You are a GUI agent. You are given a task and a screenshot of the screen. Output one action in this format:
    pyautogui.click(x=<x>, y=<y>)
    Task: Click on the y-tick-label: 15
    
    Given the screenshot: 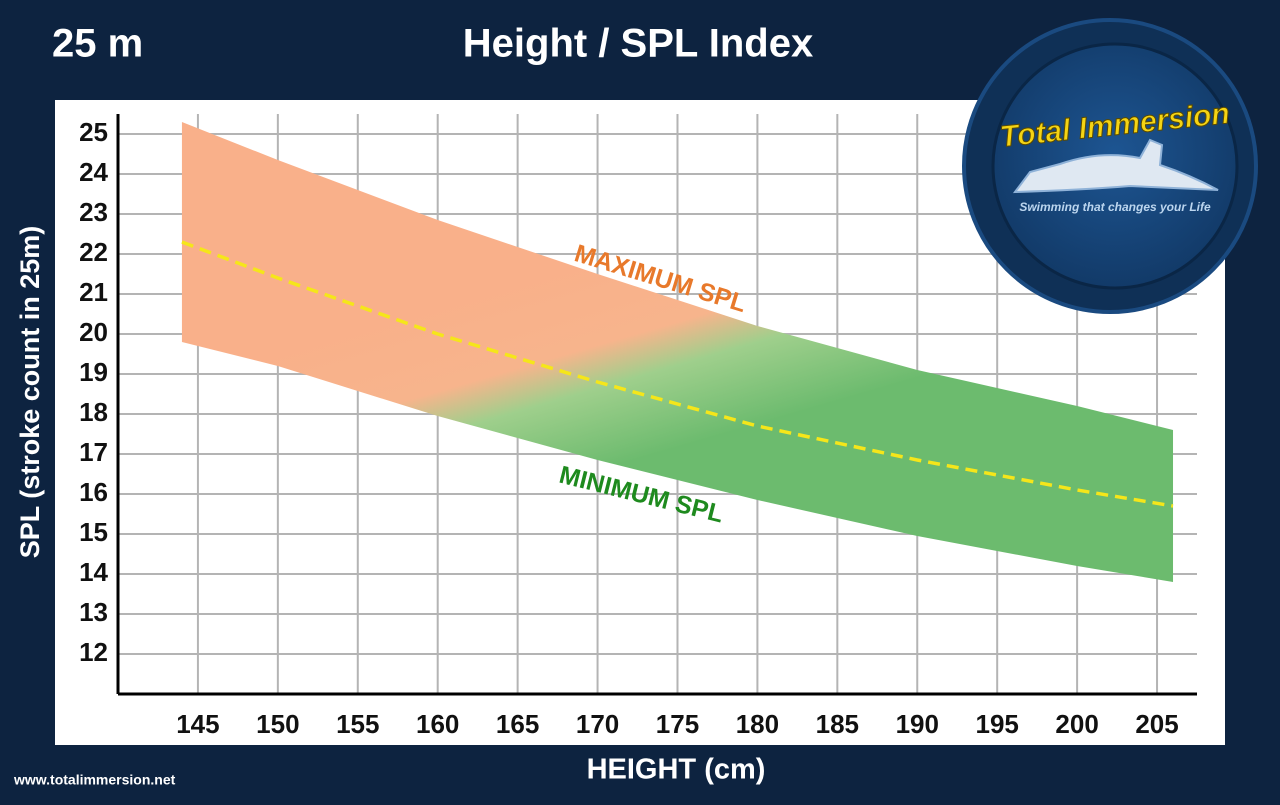 What is the action you would take?
    pyautogui.click(x=93, y=532)
    